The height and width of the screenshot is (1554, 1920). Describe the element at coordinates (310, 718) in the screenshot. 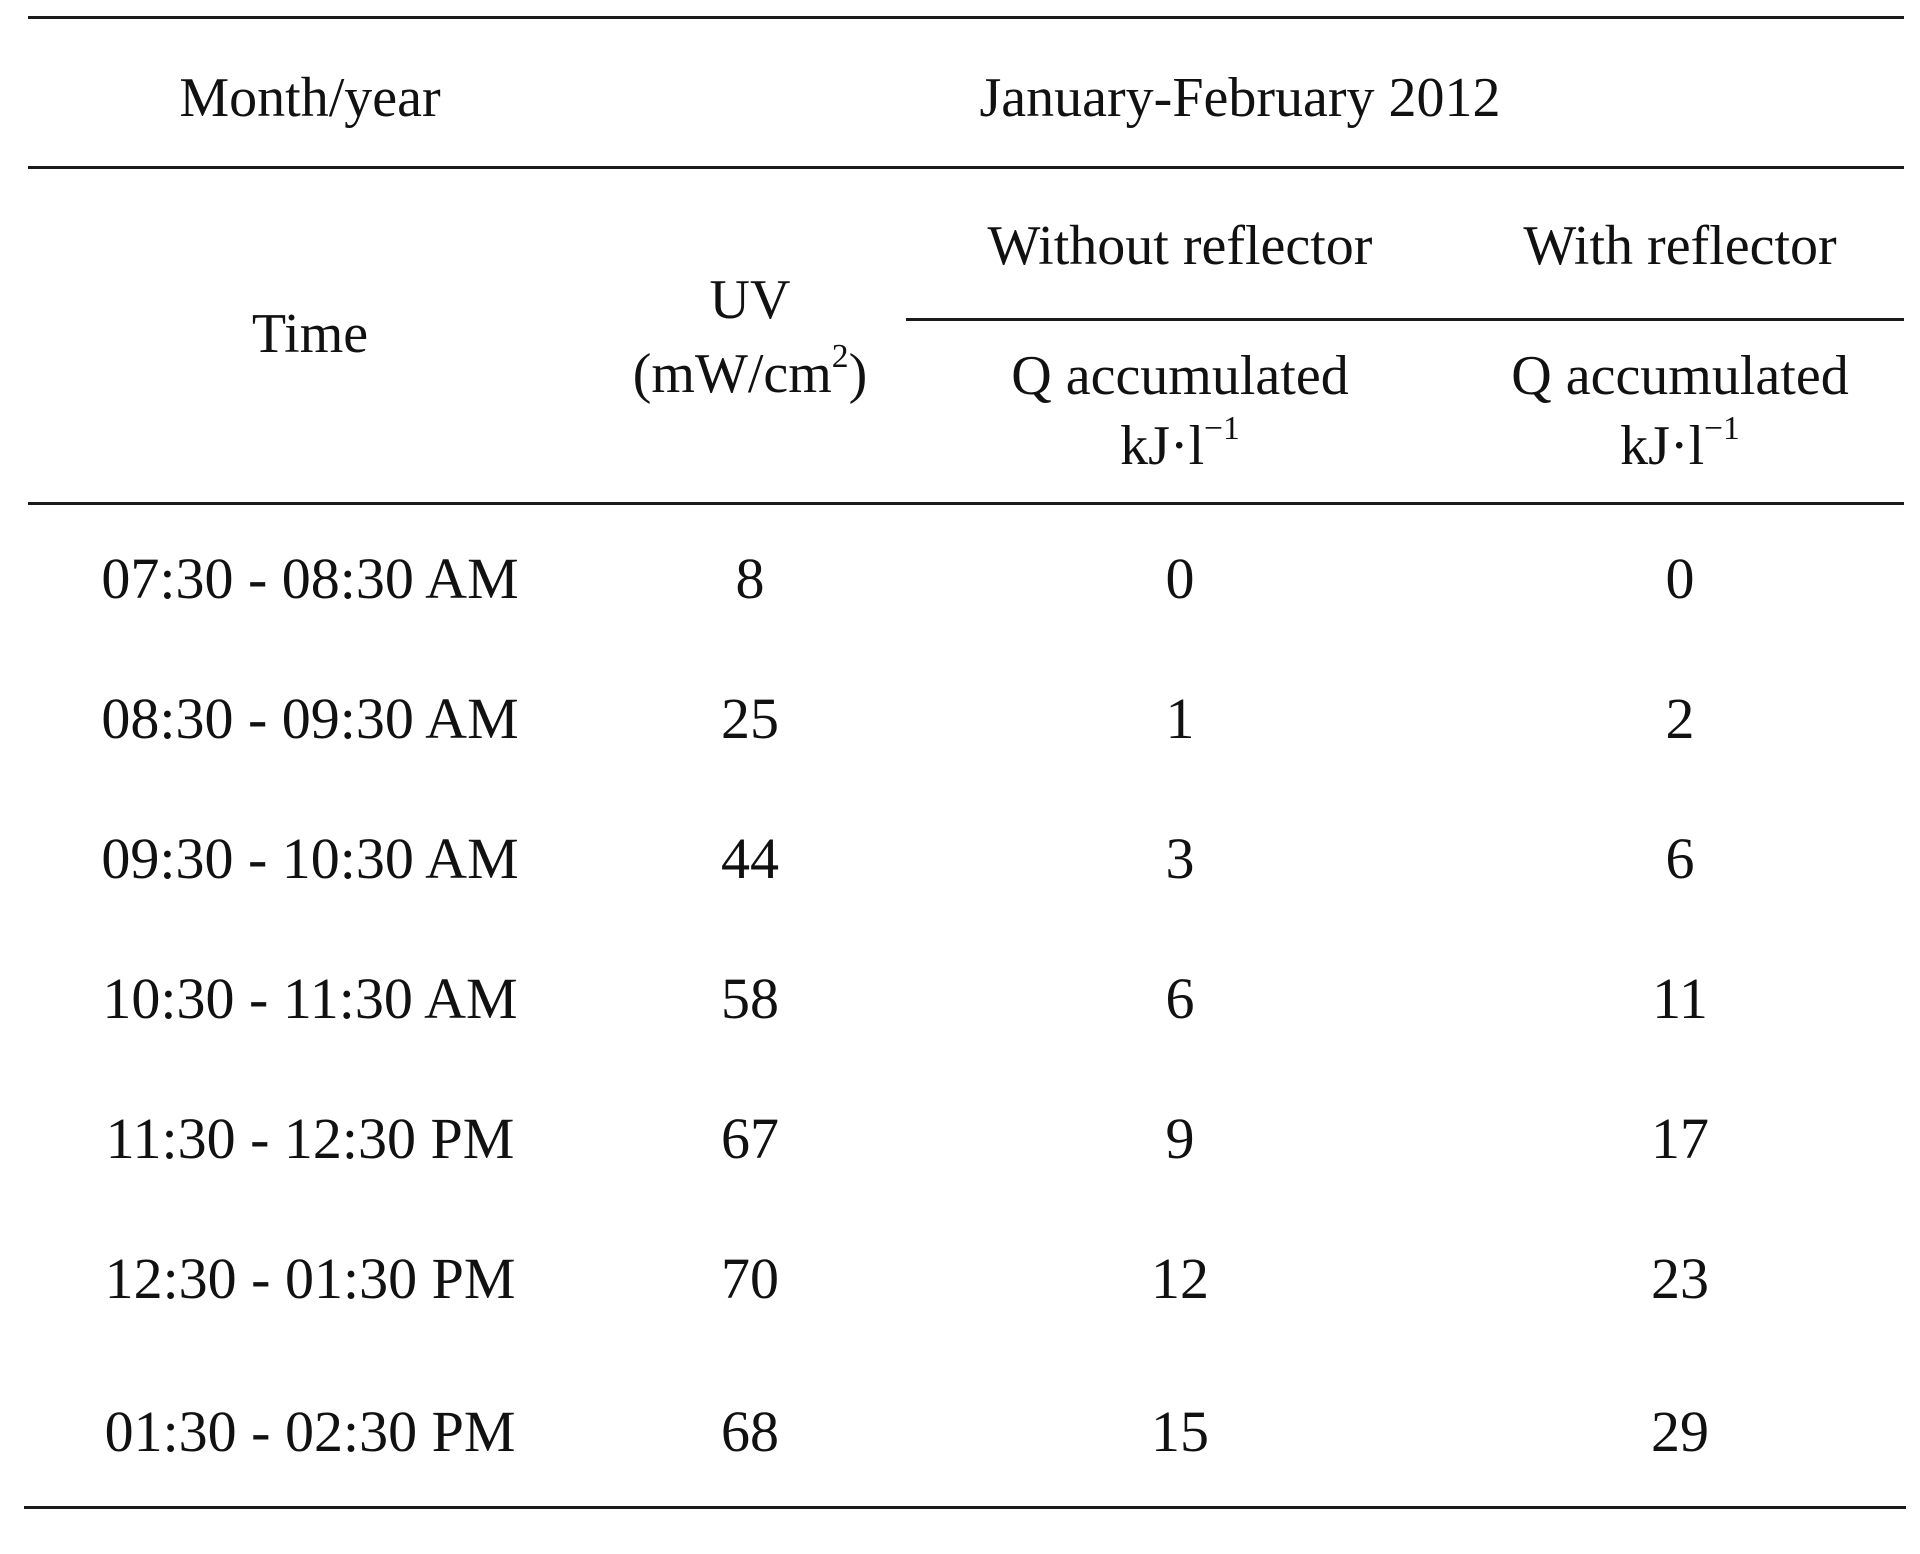

I see `time-cell: 08:30 - 09:30 AM` at that location.